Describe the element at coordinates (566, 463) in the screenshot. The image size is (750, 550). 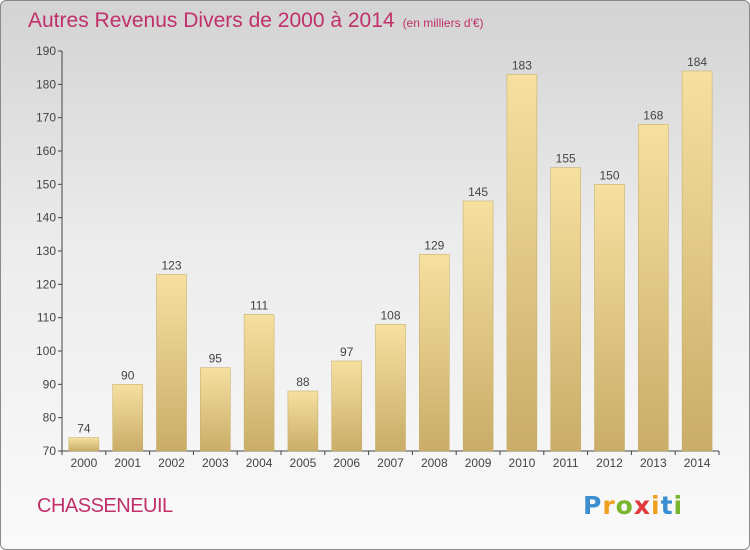
I see `x-tick-label: 2011` at that location.